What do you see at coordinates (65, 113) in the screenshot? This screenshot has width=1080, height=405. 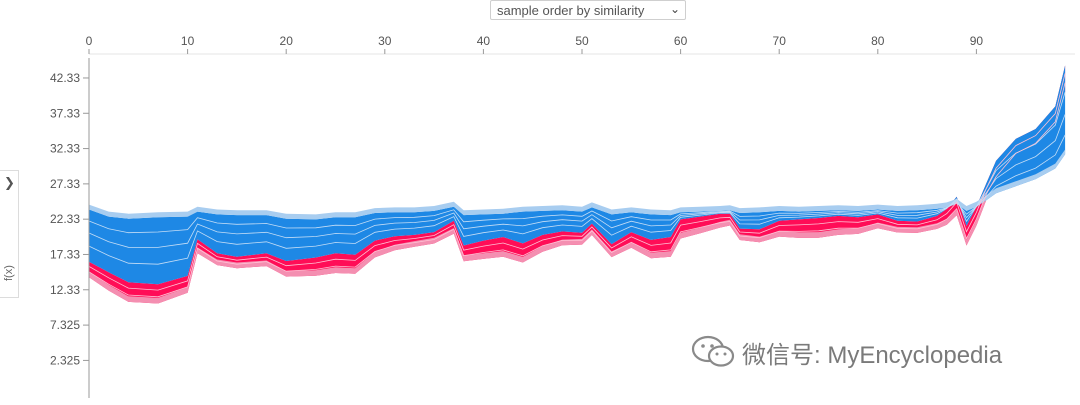 I see `y-tick-label: 37.33` at bounding box center [65, 113].